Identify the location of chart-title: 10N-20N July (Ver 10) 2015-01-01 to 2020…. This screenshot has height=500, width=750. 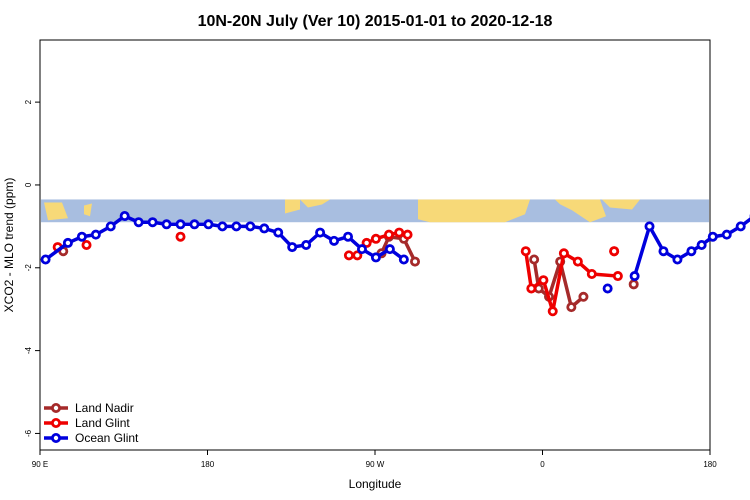
(375, 21).